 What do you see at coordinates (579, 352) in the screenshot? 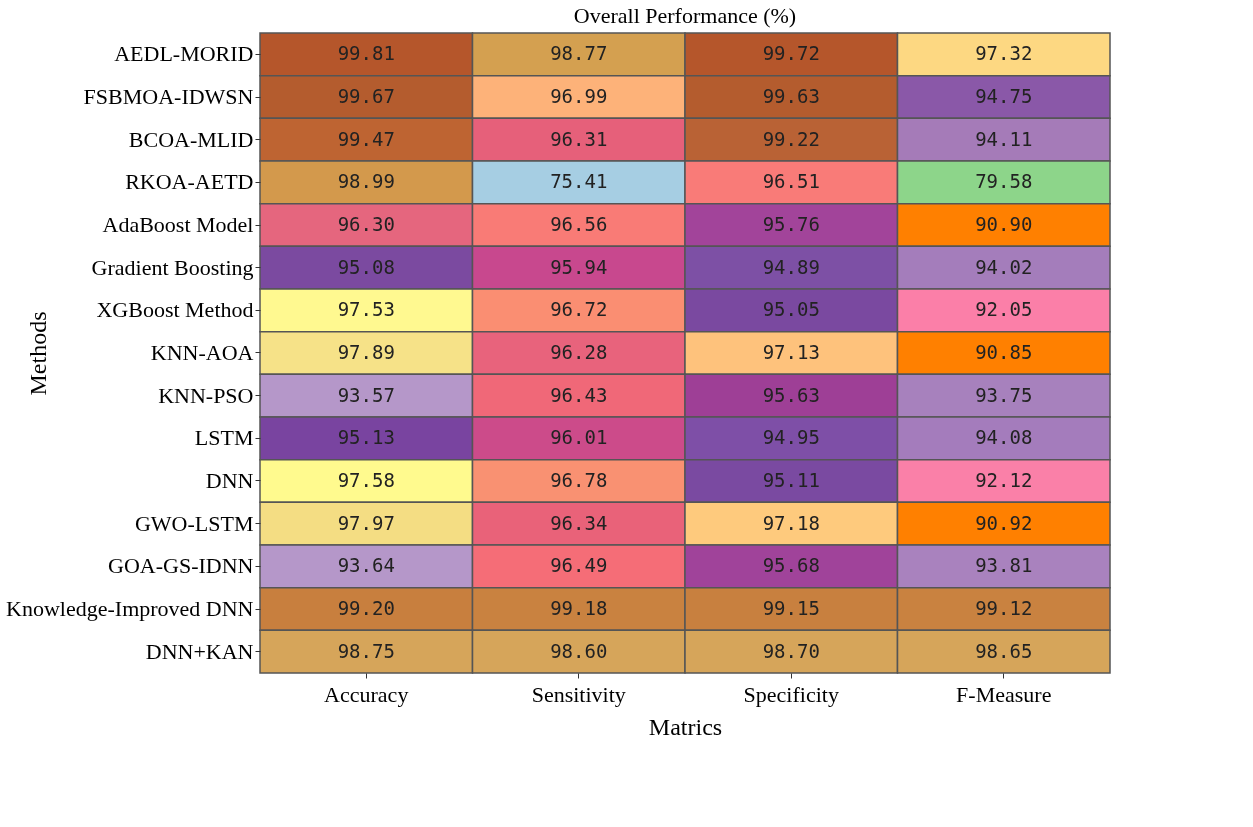
I see `data-label: 96.28` at bounding box center [579, 352].